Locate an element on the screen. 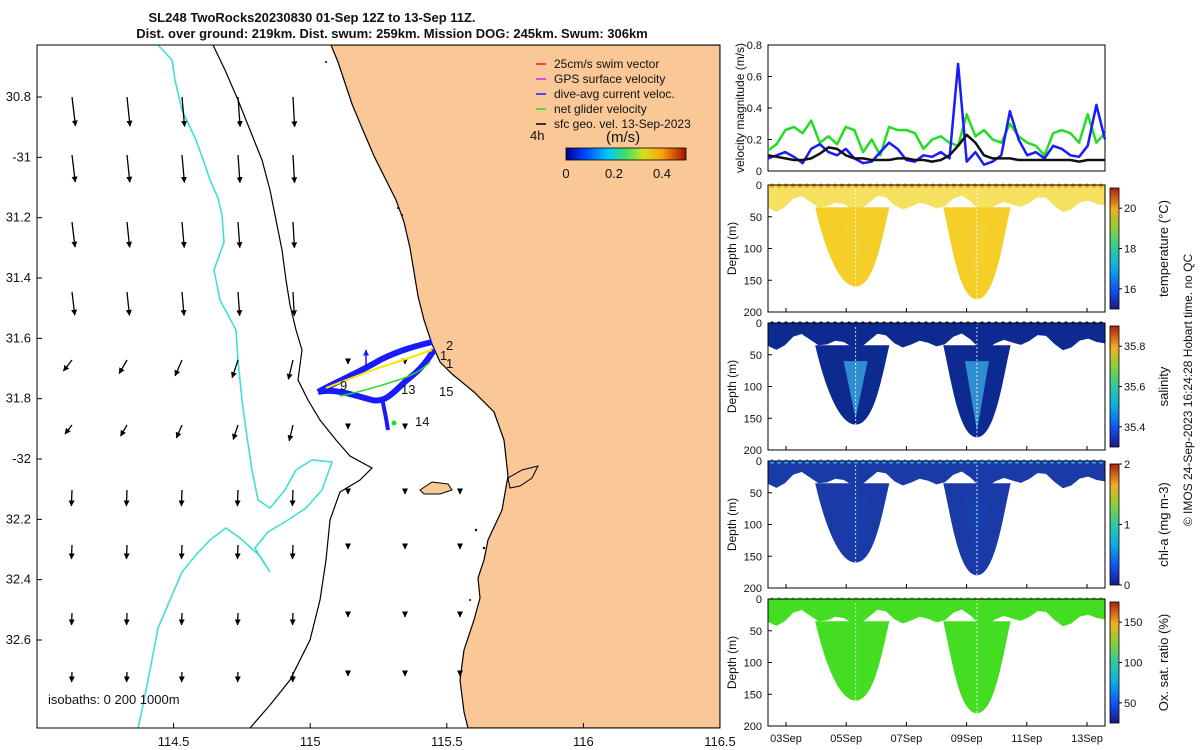  colorbar-label: (m/s) is located at coordinates (623, 137).